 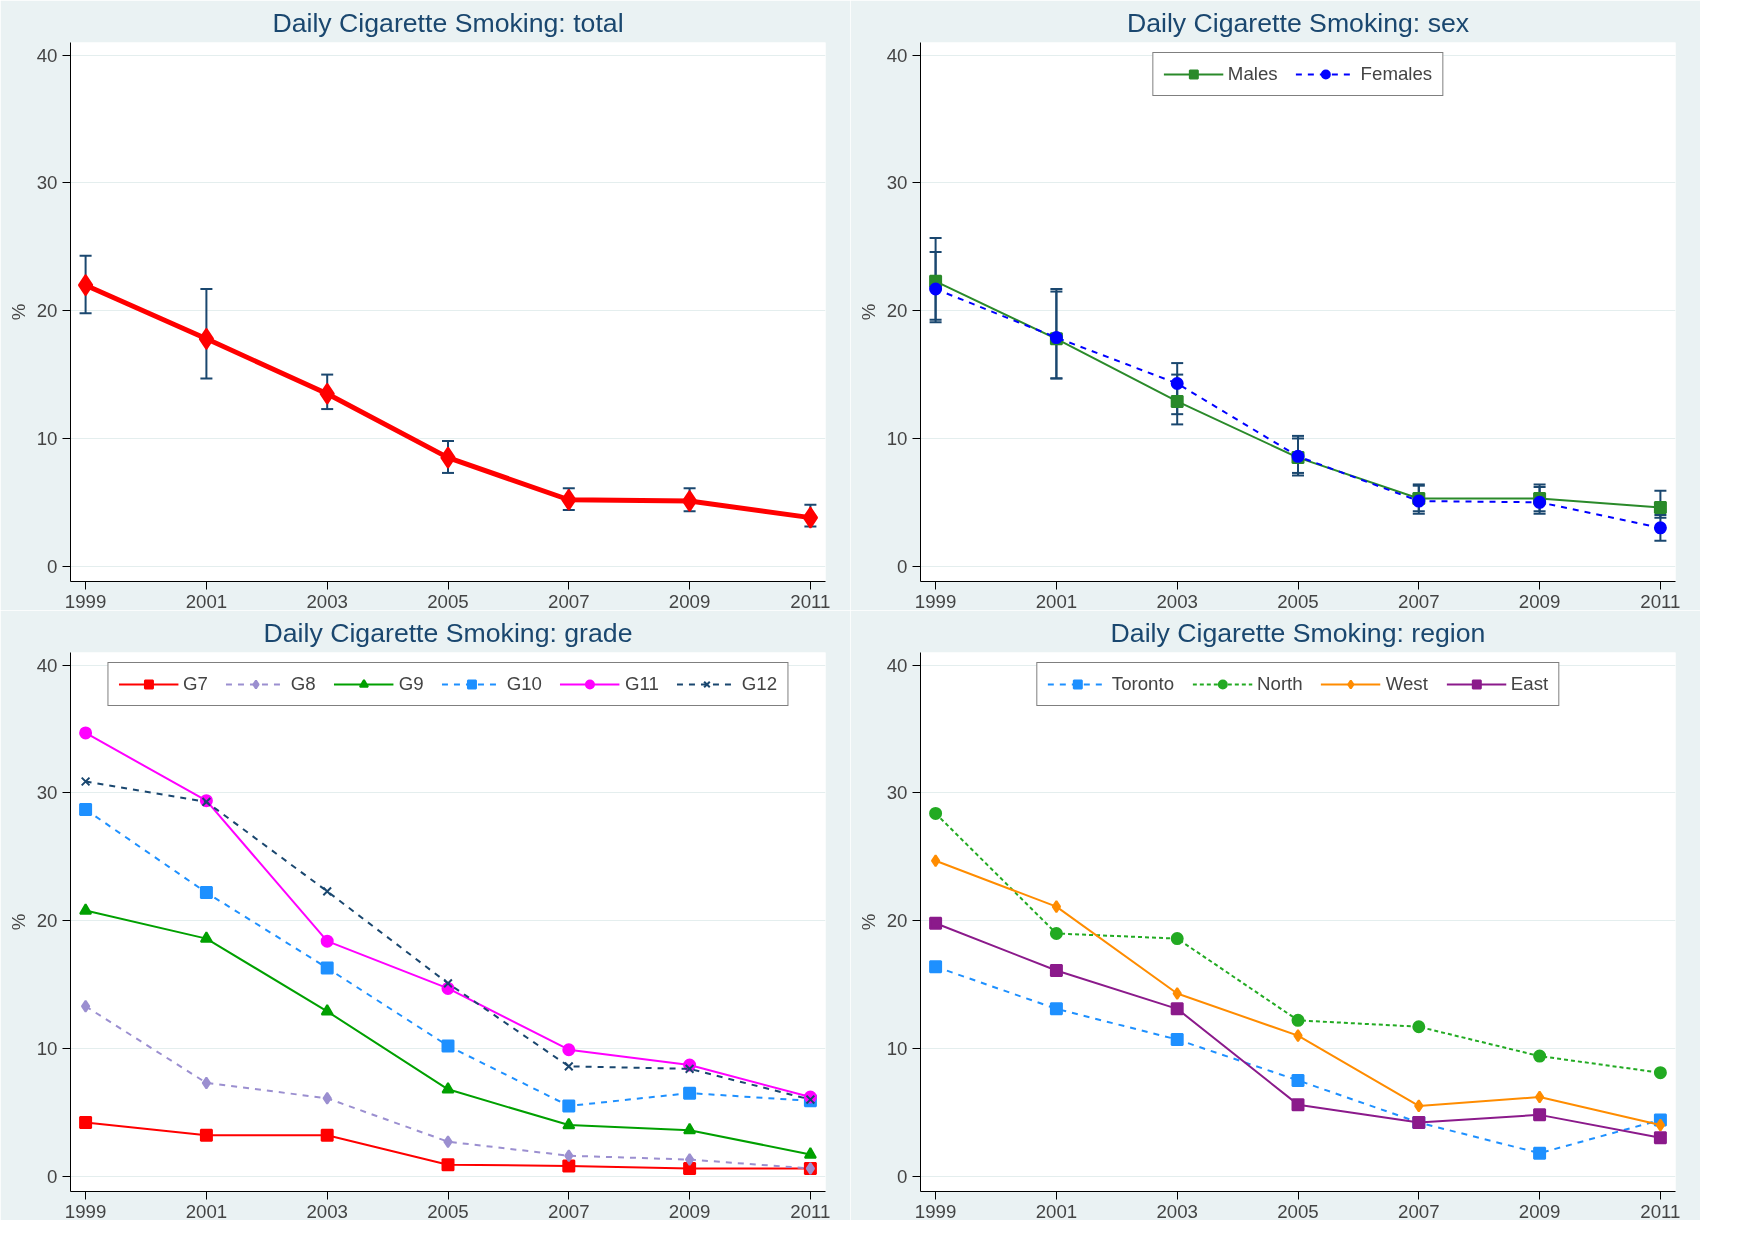 What do you see at coordinates (448, 22) in the screenshot?
I see `chart-title: Daily Cigarette Smoking: total` at bounding box center [448, 22].